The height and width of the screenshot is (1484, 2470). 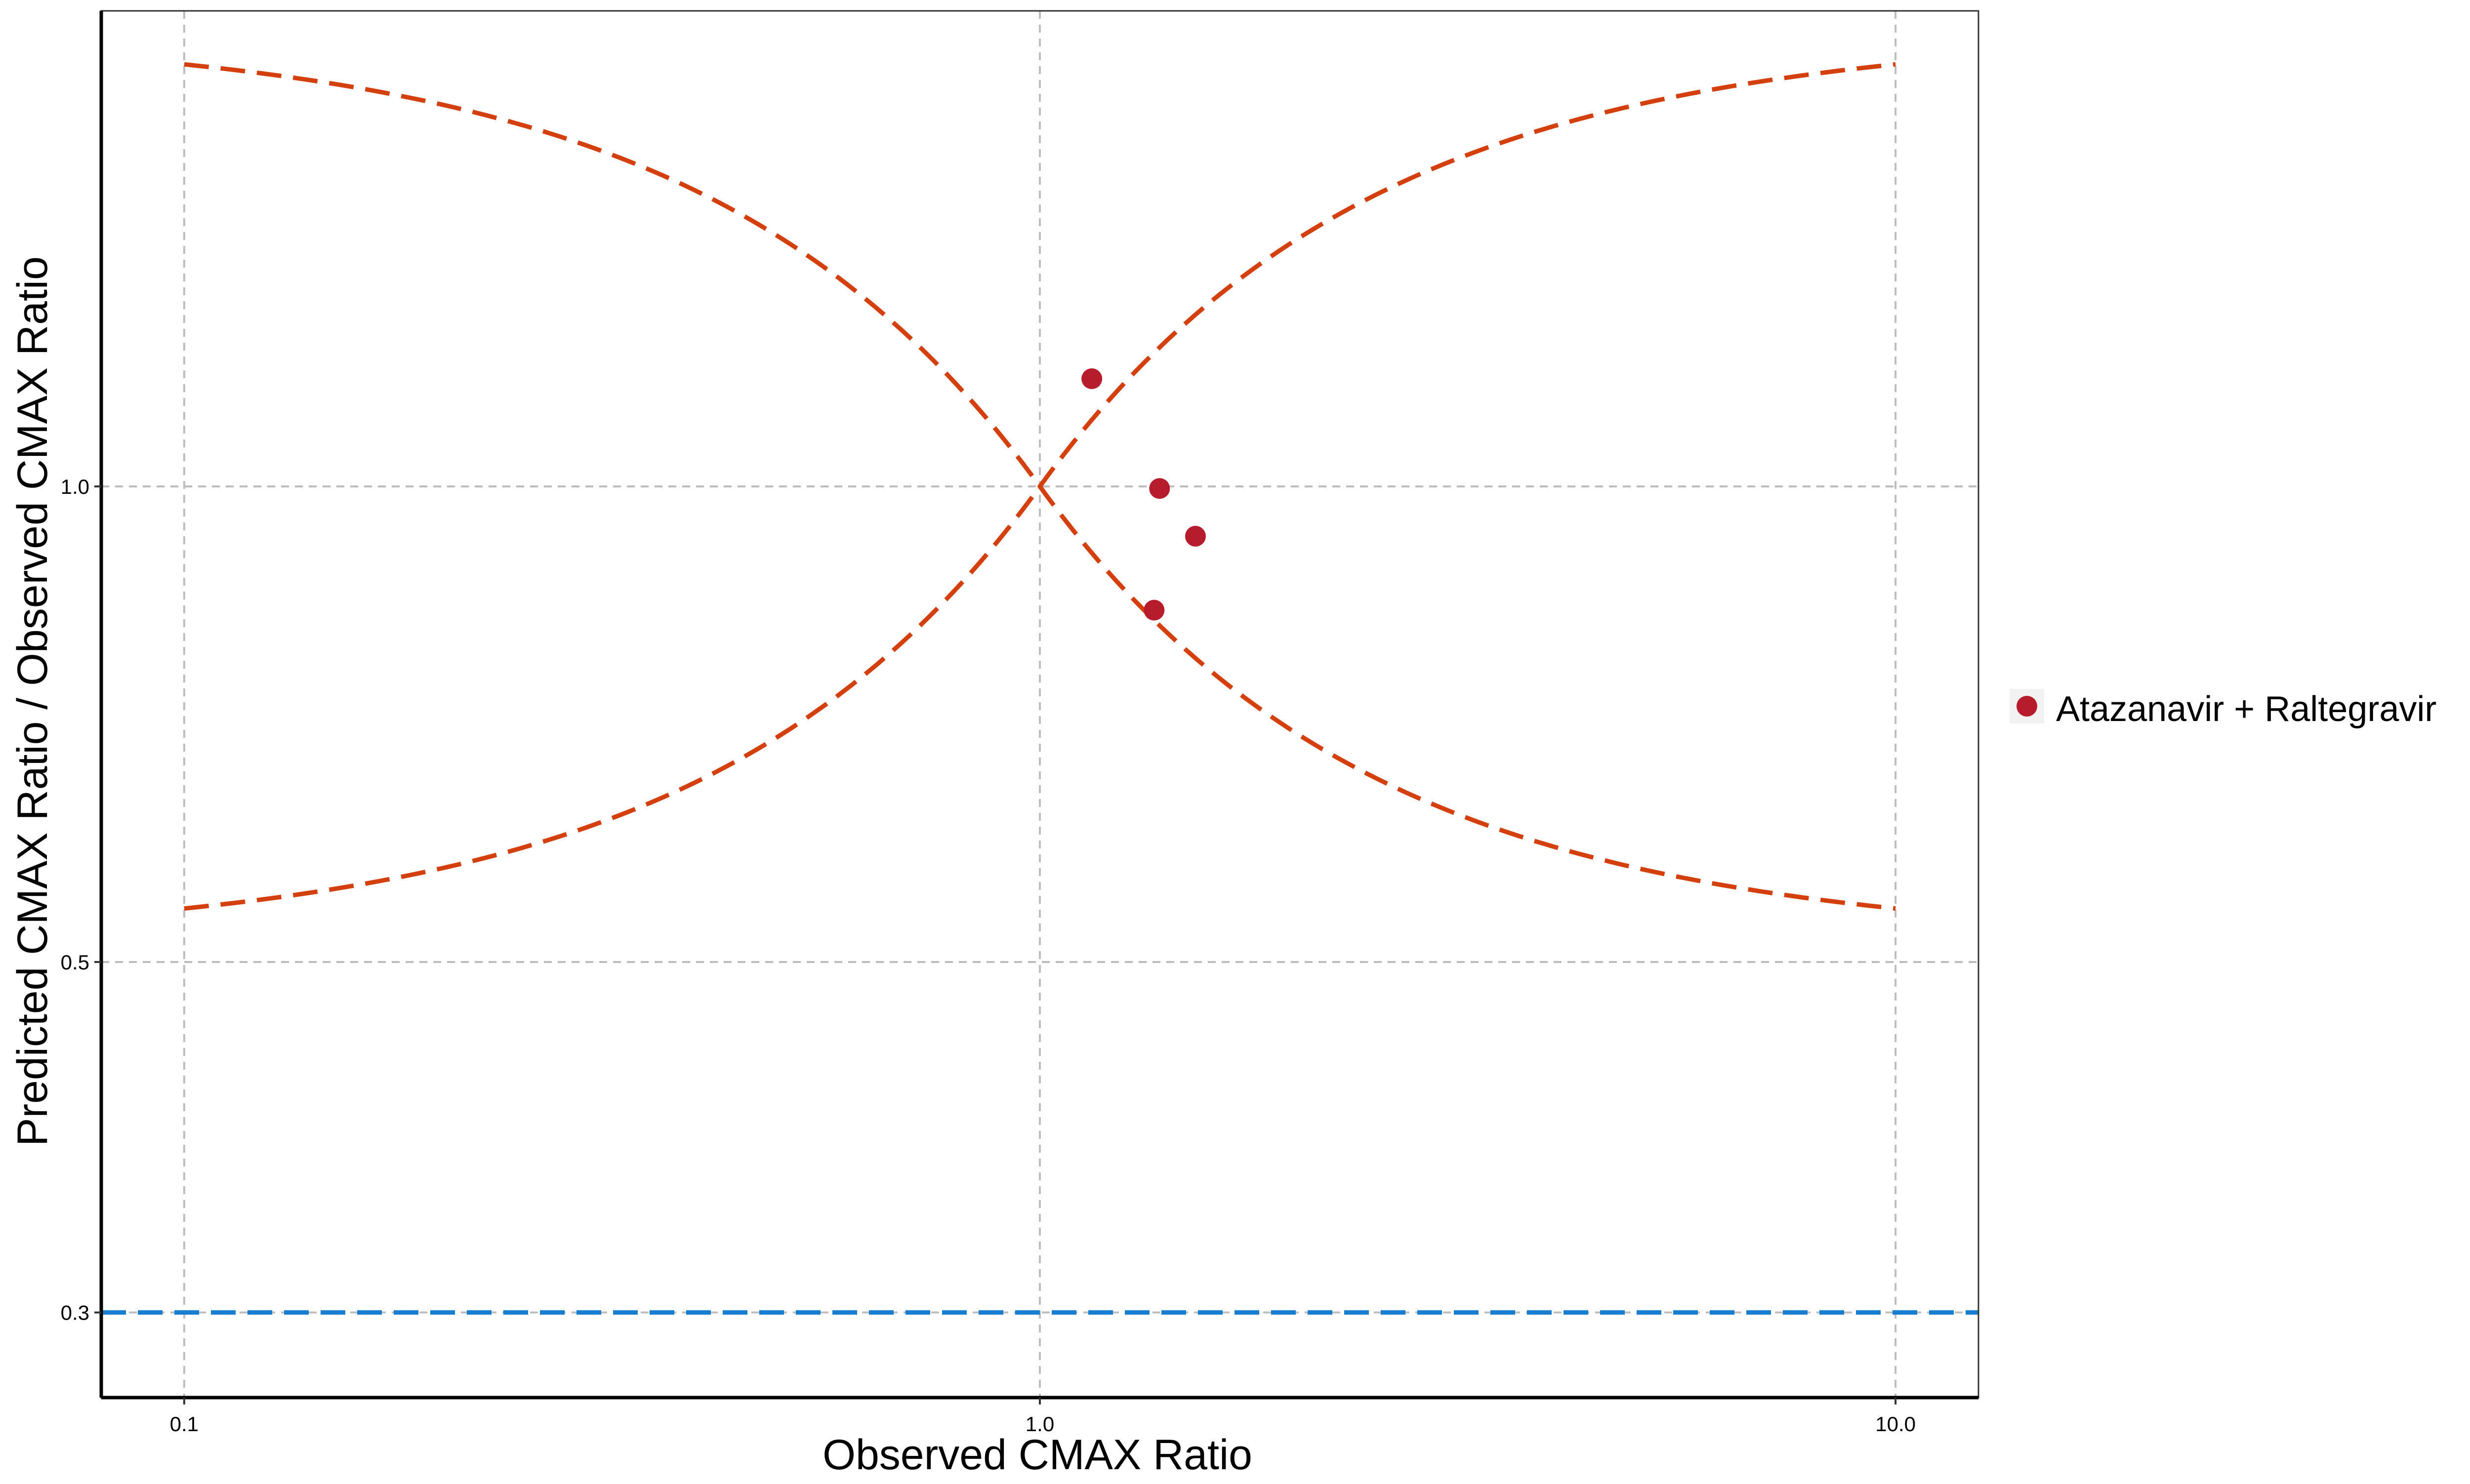 I want to click on data-points, so click(x=1143, y=494).